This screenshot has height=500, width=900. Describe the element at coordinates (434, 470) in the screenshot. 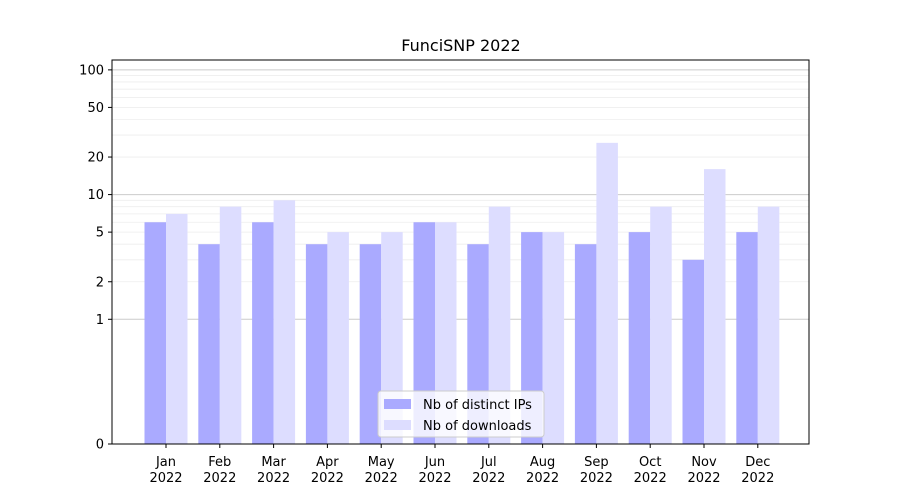

I see `x-tick-label: Jun 2022` at that location.